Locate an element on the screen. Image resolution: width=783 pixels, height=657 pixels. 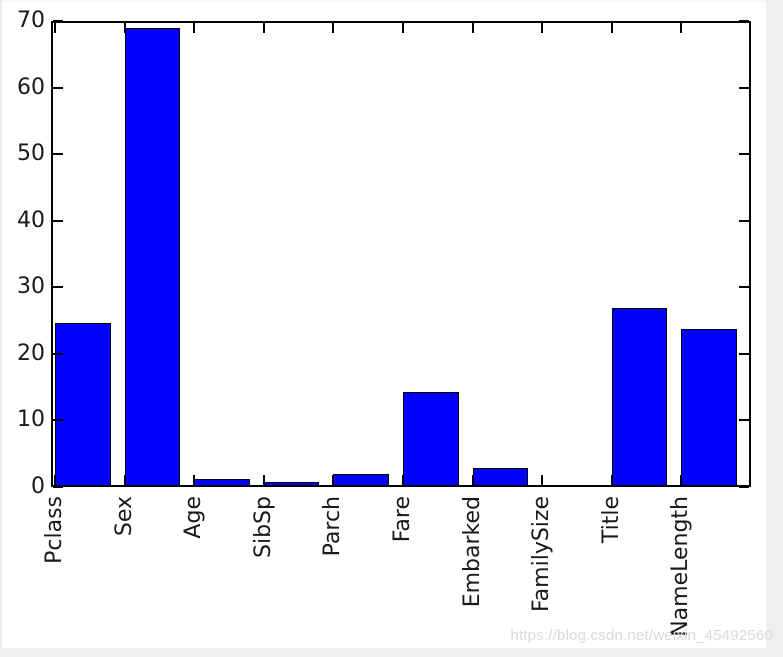
bar-namelength is located at coordinates (709, 408).